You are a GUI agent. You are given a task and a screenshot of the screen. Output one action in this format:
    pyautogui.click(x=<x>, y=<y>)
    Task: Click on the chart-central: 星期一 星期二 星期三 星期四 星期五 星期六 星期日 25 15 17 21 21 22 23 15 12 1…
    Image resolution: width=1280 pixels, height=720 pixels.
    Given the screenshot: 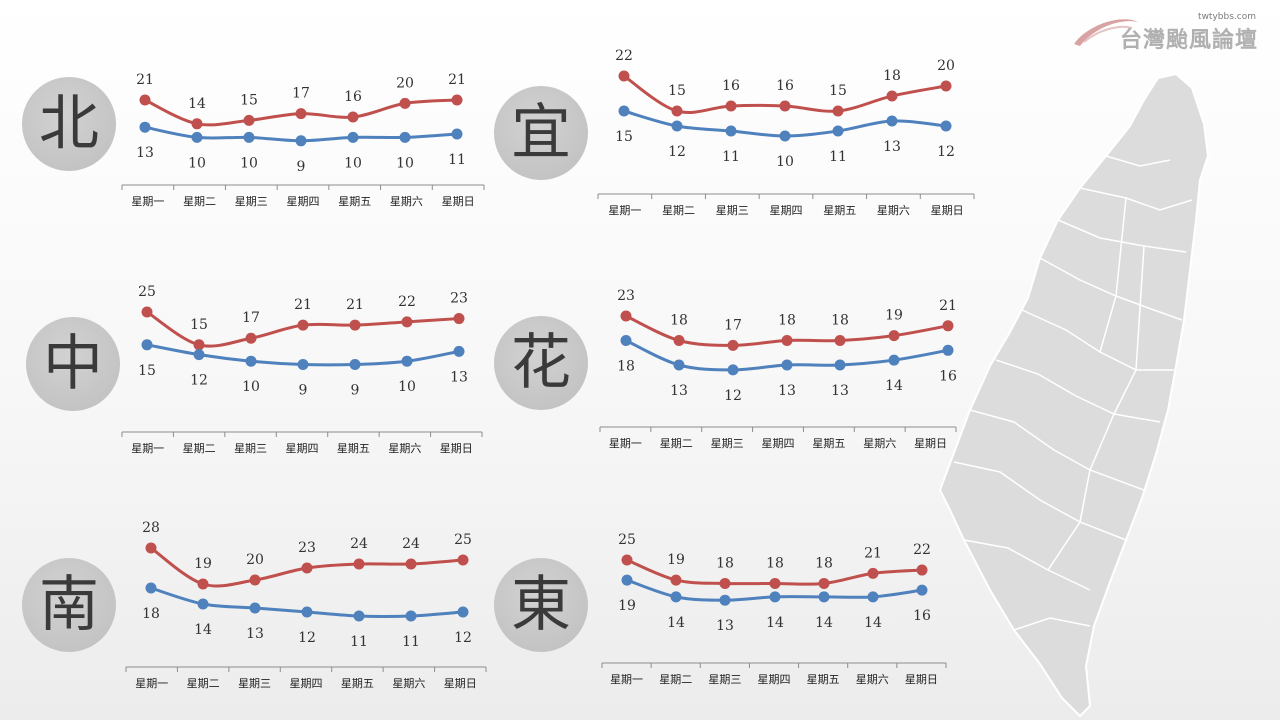 What is the action you would take?
    pyautogui.click(x=302, y=369)
    